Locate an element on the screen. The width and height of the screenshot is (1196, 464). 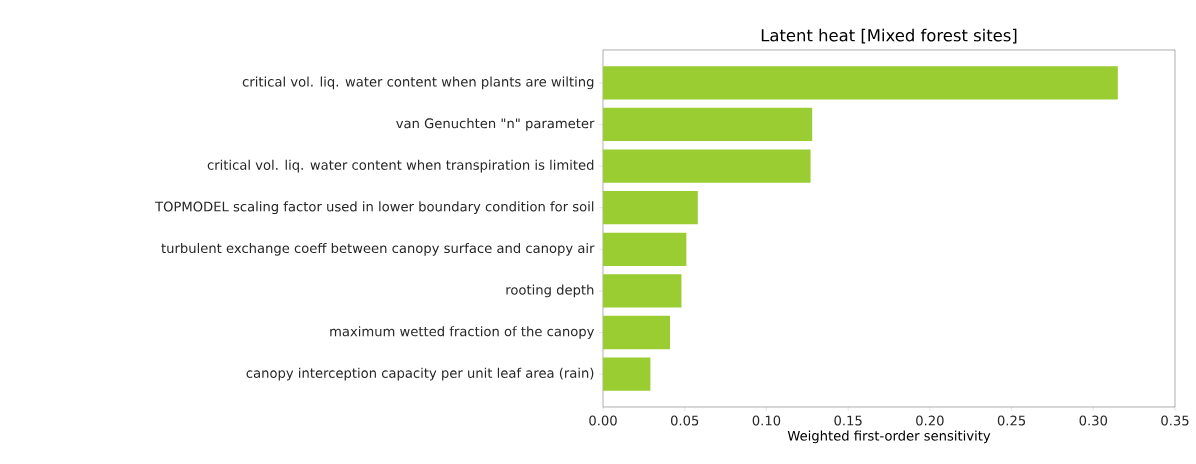
x-axis-title: Weighted first-order sensitivity is located at coordinates (889, 437).